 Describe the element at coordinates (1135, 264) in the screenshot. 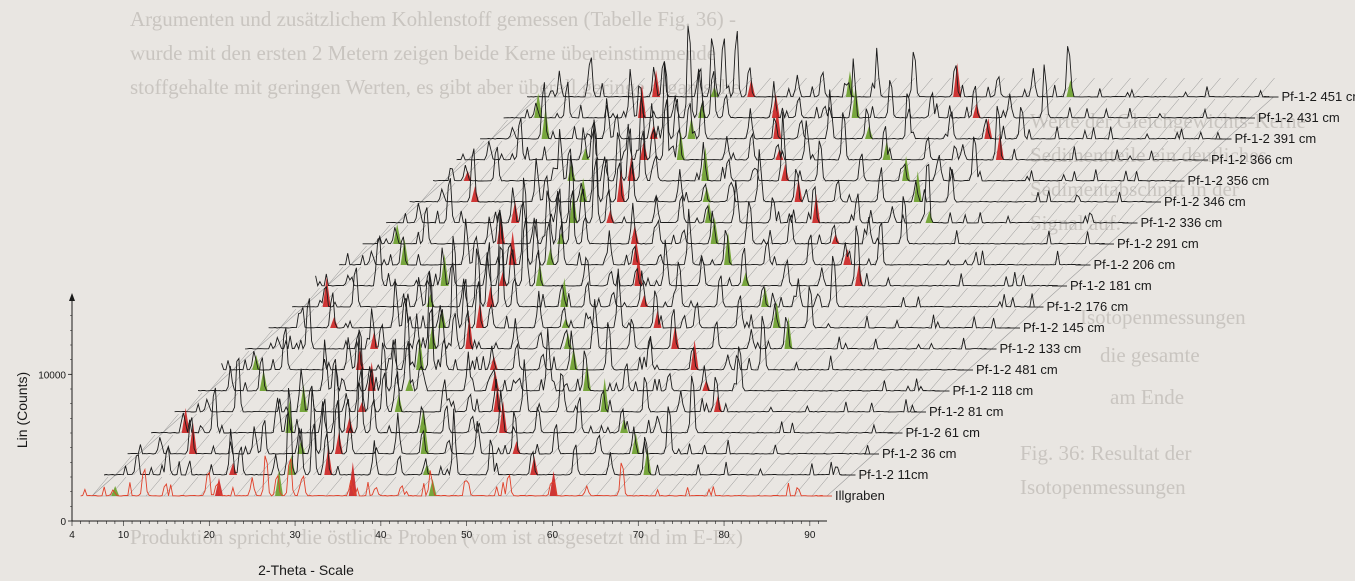

I see `trace-label: Pf-1-2 206 cm` at that location.